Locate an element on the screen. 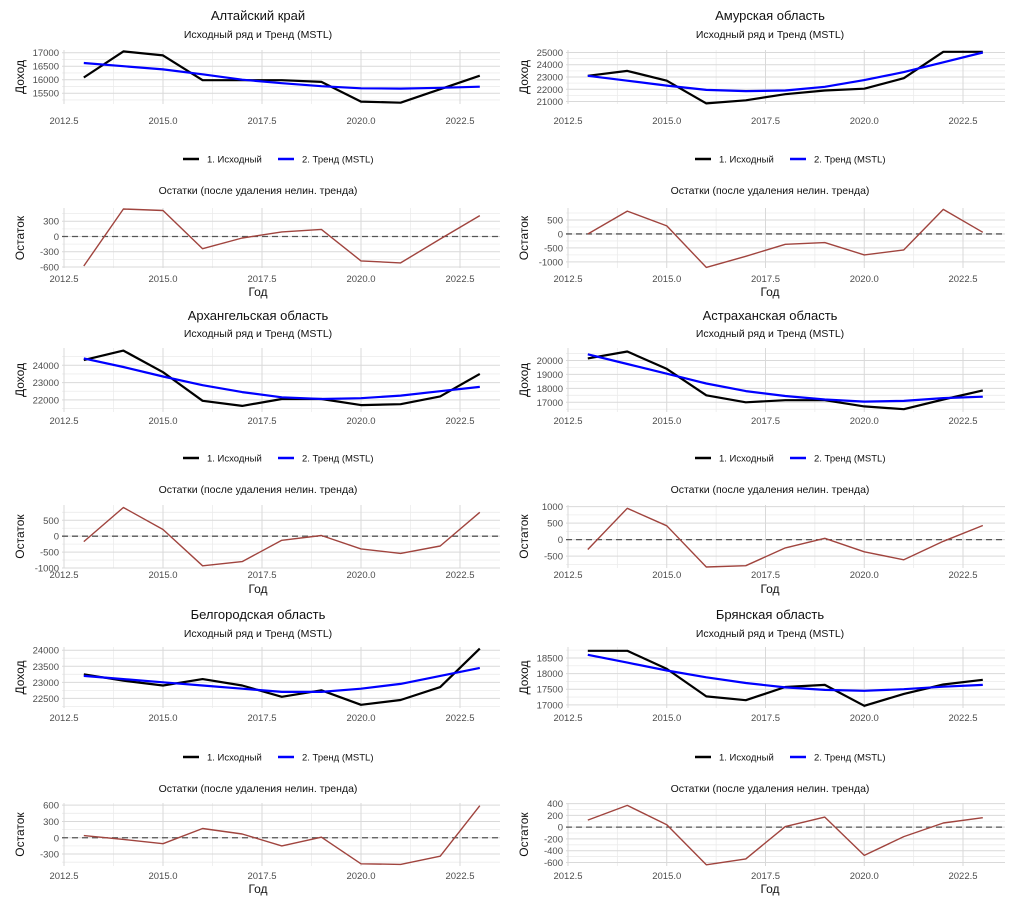  panel-title: Амурская область is located at coordinates (770, 15).